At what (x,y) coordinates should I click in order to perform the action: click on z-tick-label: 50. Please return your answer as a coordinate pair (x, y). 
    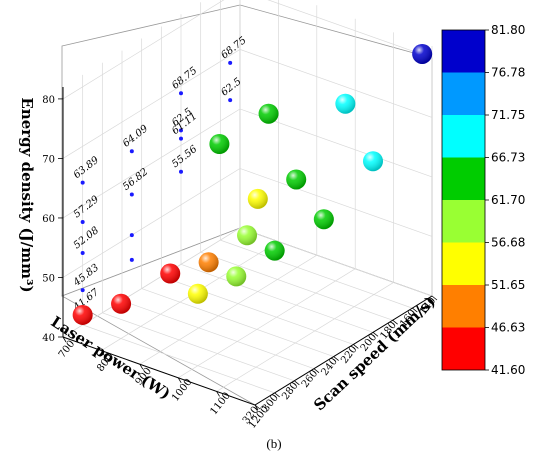
    Looking at the image, I should click on (48, 278).